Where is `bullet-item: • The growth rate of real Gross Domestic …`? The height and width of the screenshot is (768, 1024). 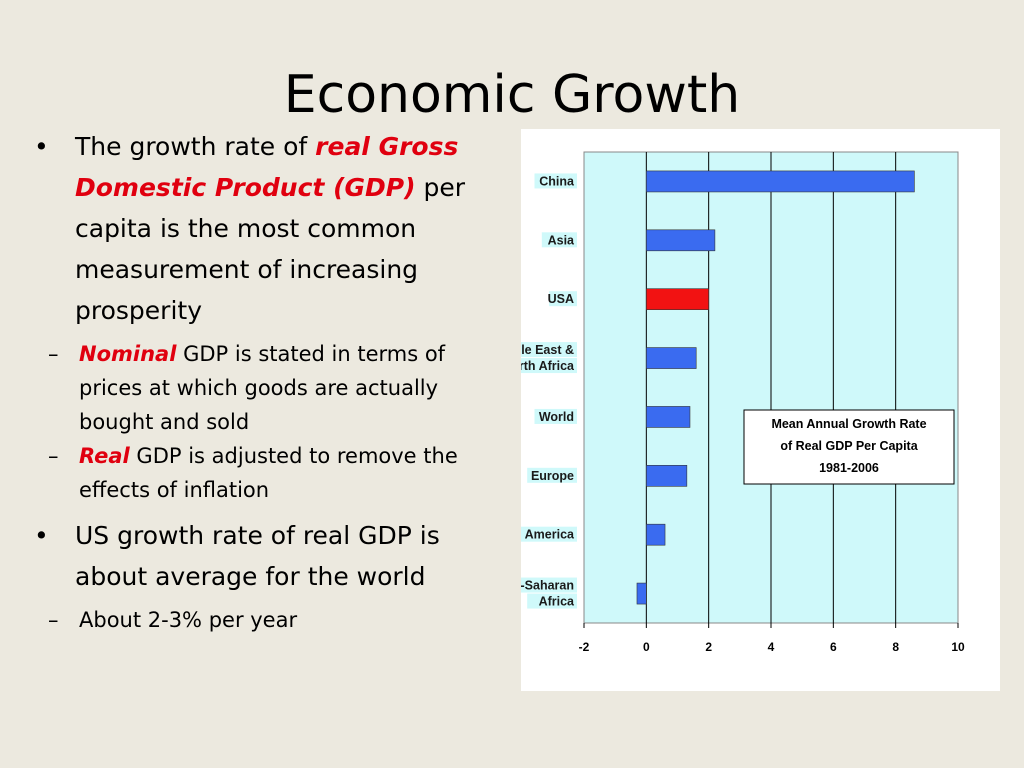 bullet-item: • The growth rate of real Gross Domestic … is located at coordinates (264, 228).